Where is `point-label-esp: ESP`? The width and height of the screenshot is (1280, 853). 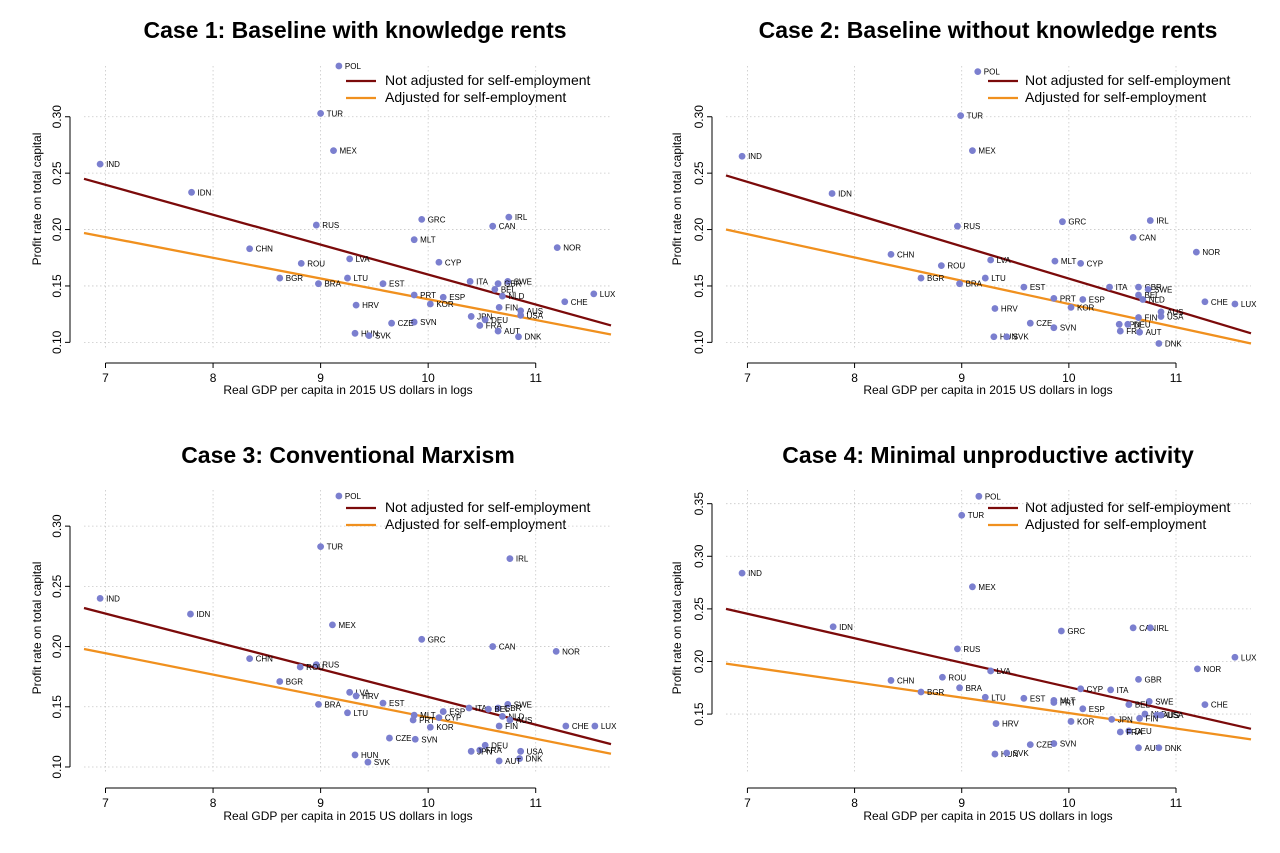
point-label-esp: ESP is located at coordinates (457, 712).